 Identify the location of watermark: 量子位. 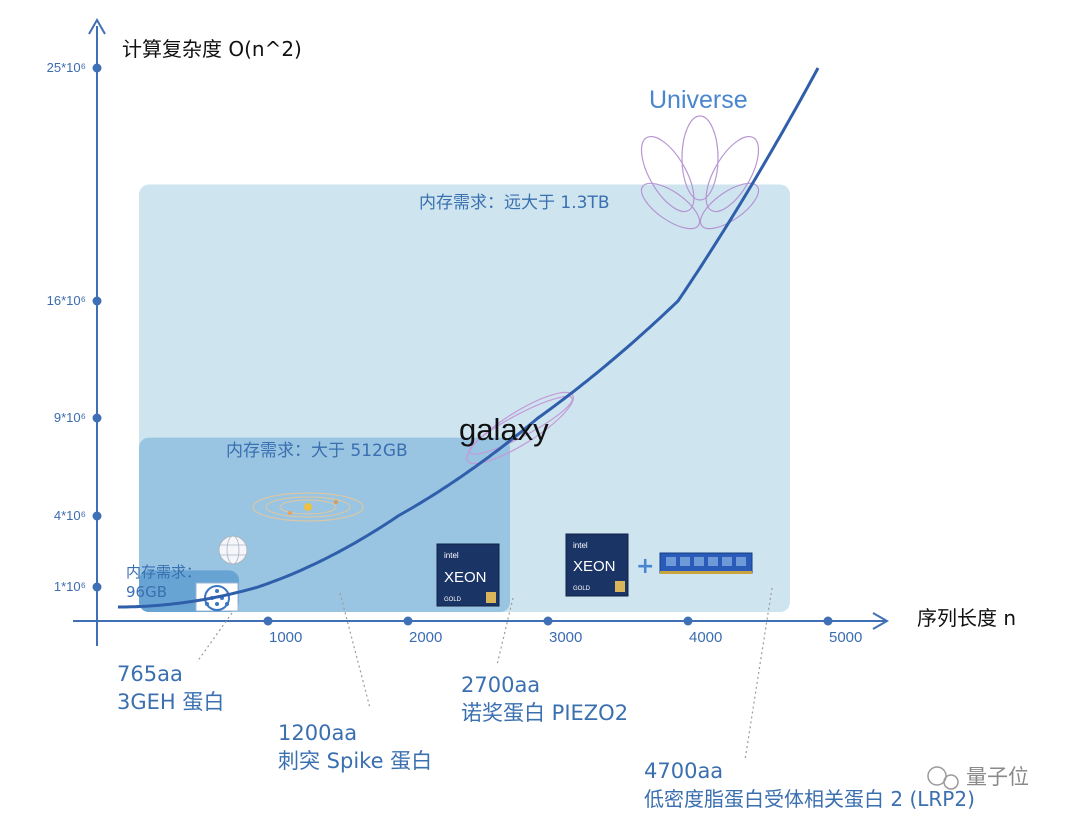
(978, 777).